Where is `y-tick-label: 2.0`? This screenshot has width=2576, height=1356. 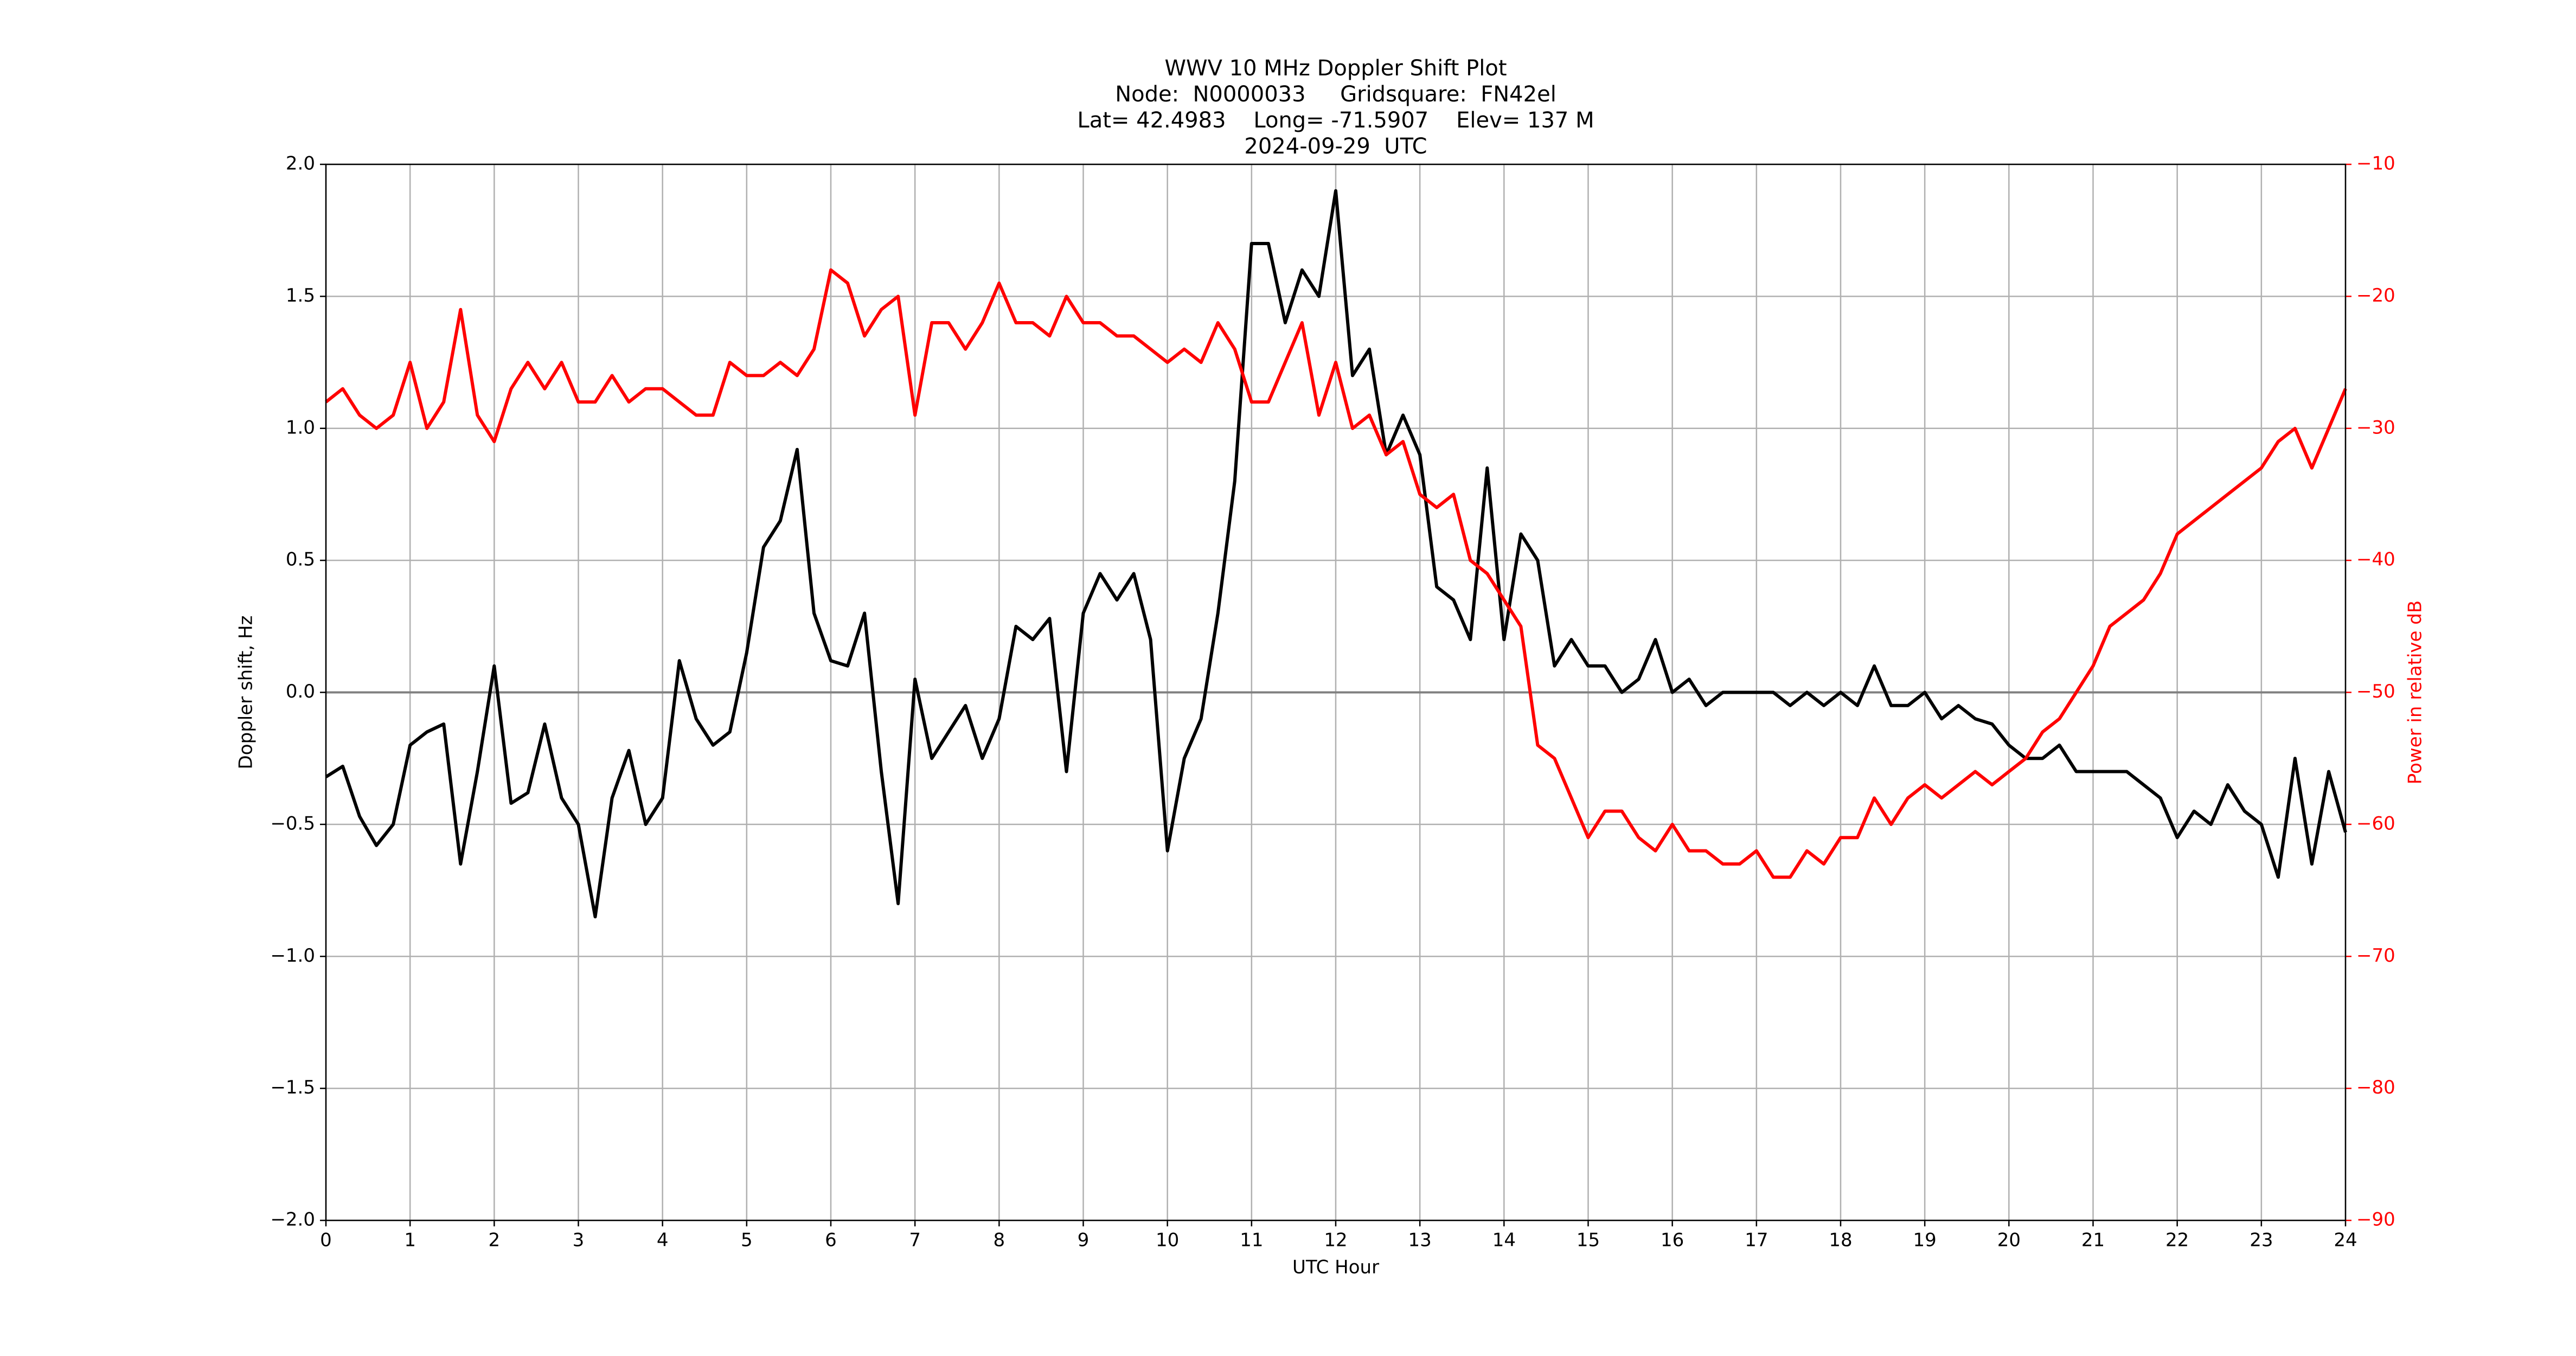 y-tick-label: 2.0 is located at coordinates (300, 164).